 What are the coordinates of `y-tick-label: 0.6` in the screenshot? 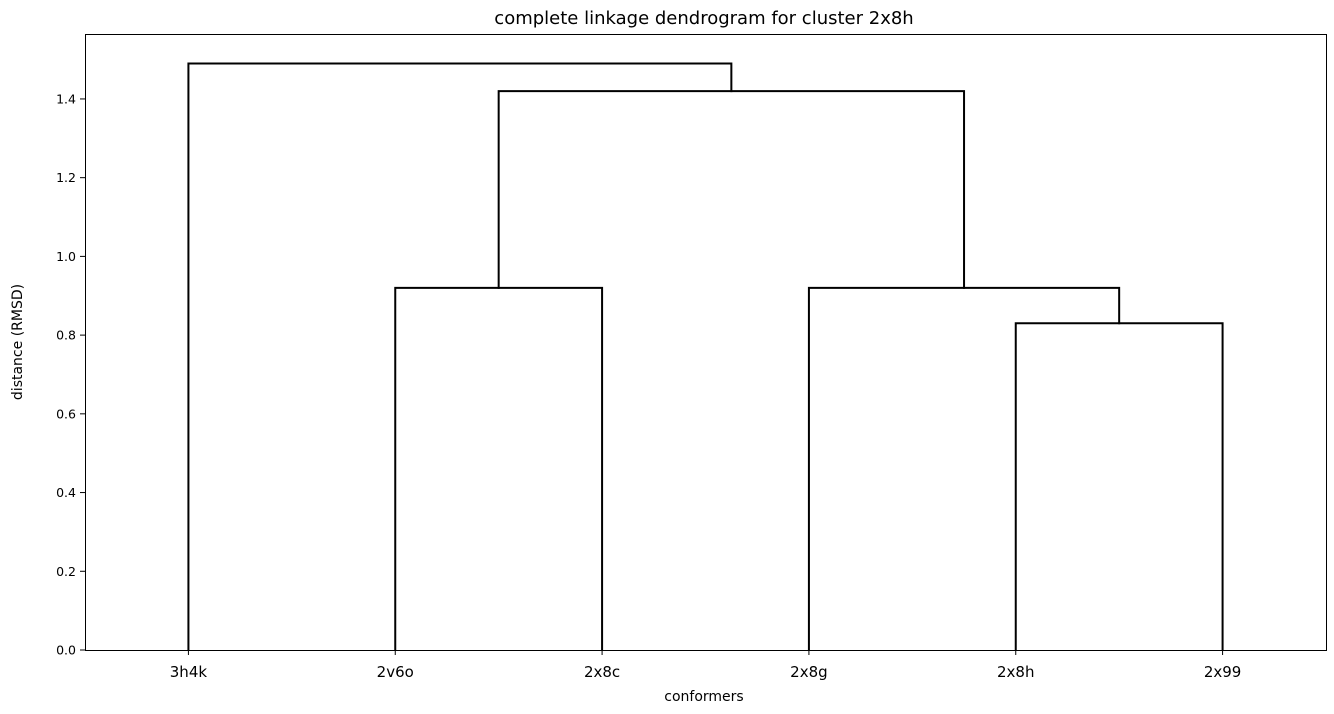 It's located at (66, 413).